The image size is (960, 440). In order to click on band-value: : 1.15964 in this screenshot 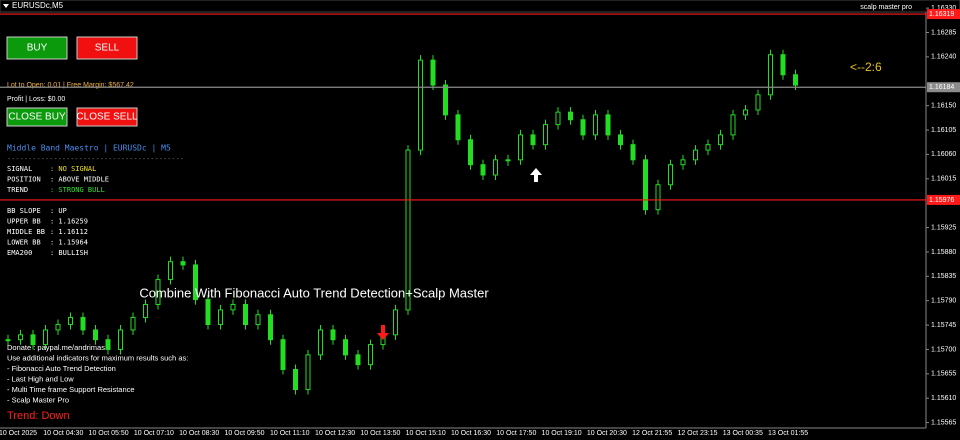, I will do `click(69, 243)`.